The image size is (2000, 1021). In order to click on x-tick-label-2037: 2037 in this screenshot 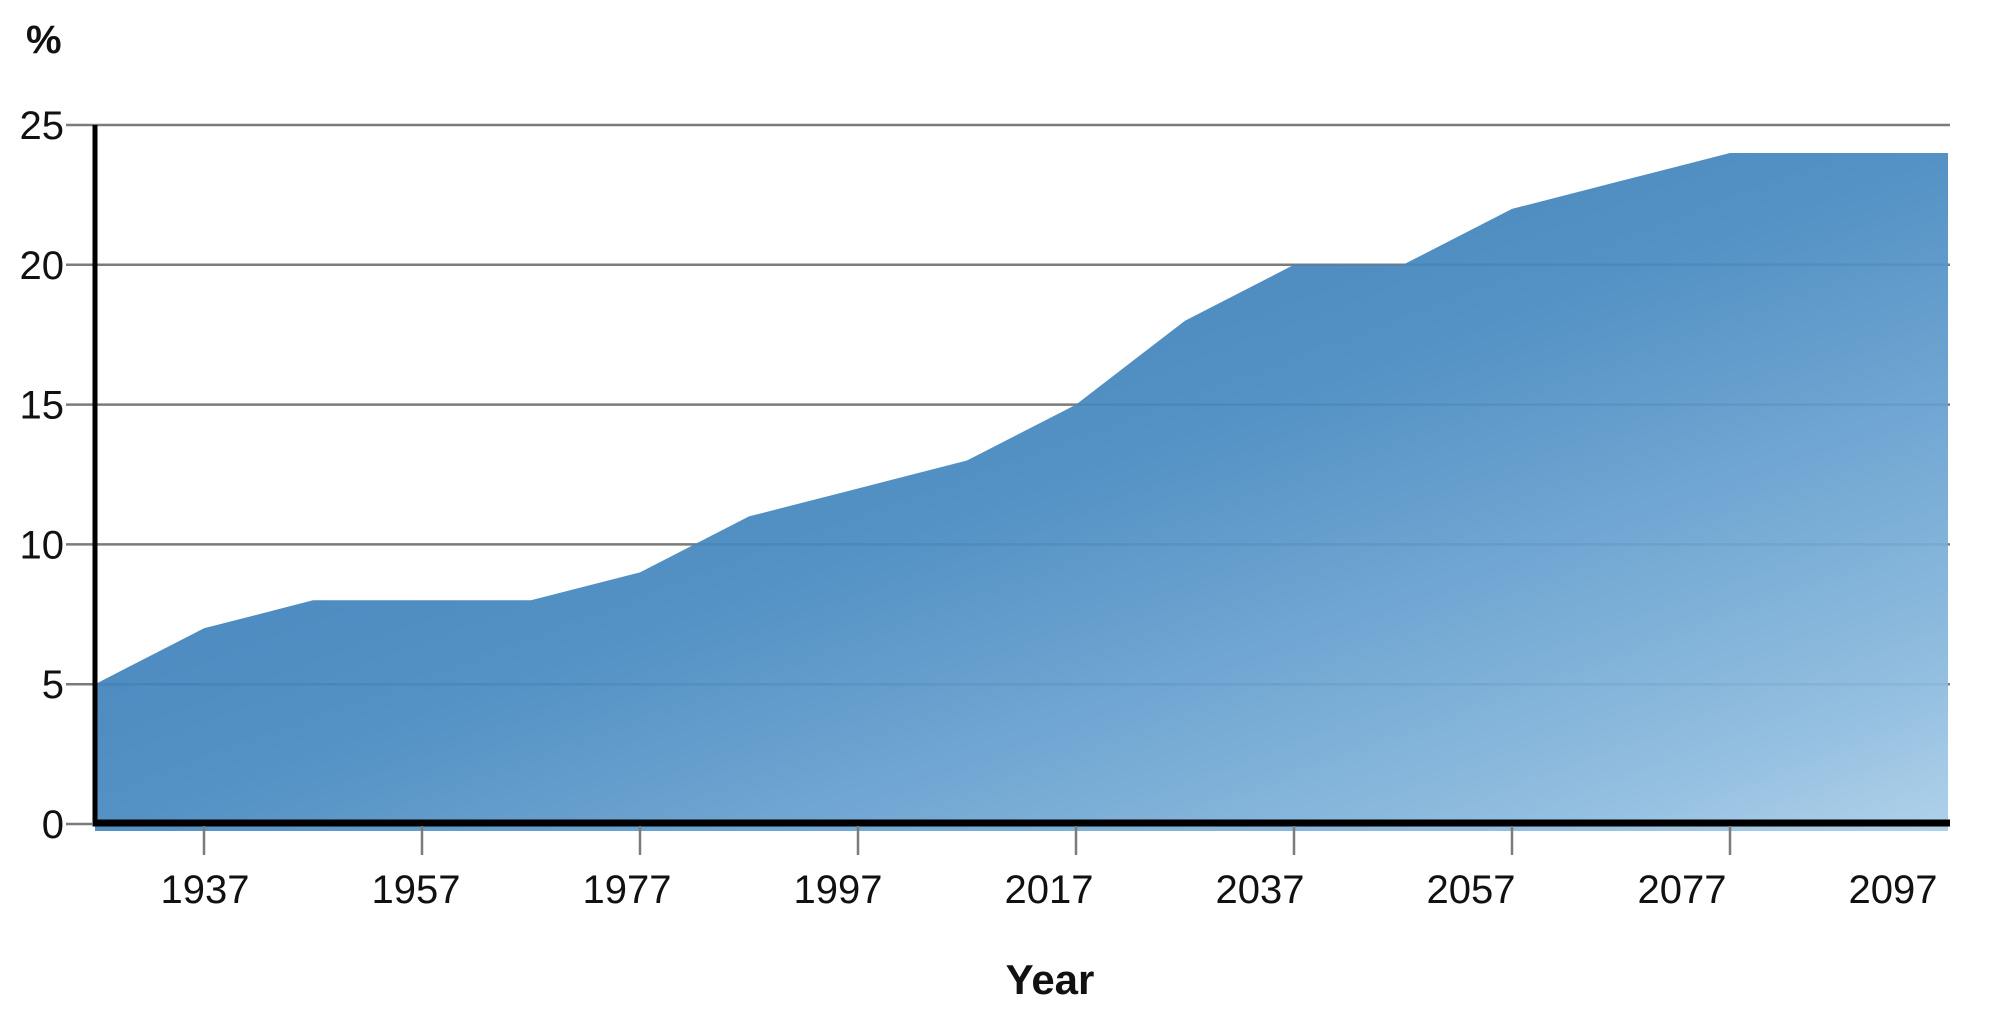, I will do `click(1260, 890)`.